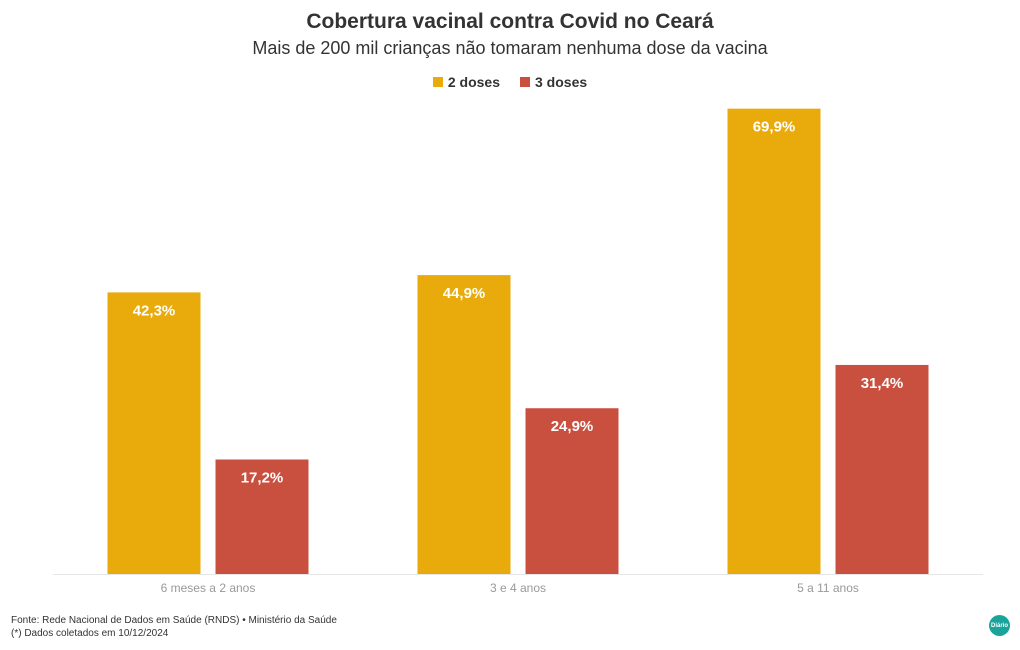 The height and width of the screenshot is (650, 1020). I want to click on legend-swatch-3-doses, so click(525, 82).